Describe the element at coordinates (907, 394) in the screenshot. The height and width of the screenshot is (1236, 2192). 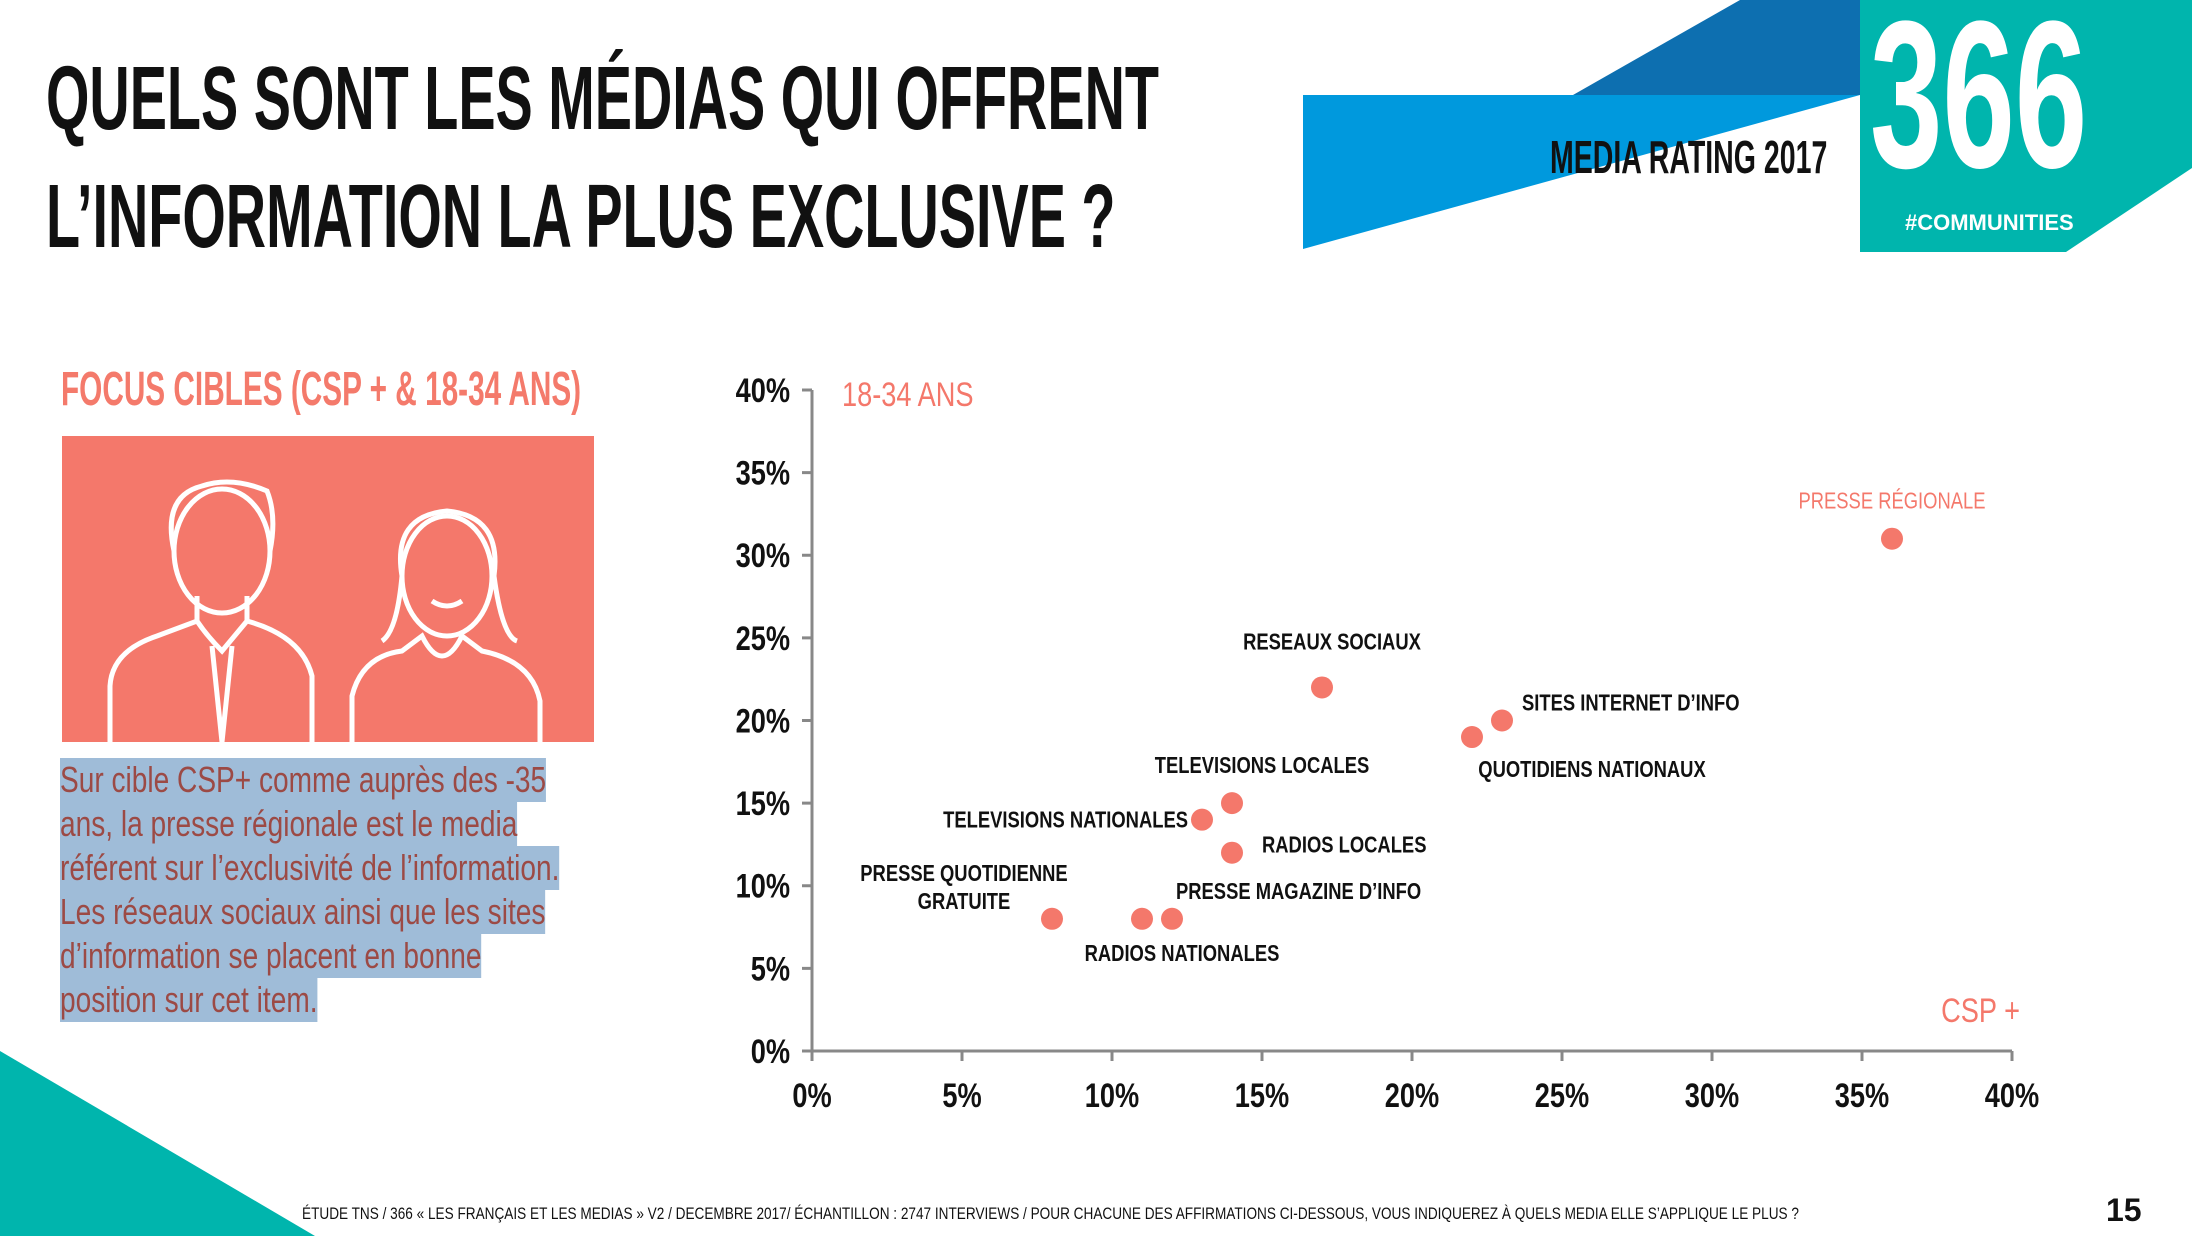
I see `y-axis-label: 18-34 ANS` at that location.